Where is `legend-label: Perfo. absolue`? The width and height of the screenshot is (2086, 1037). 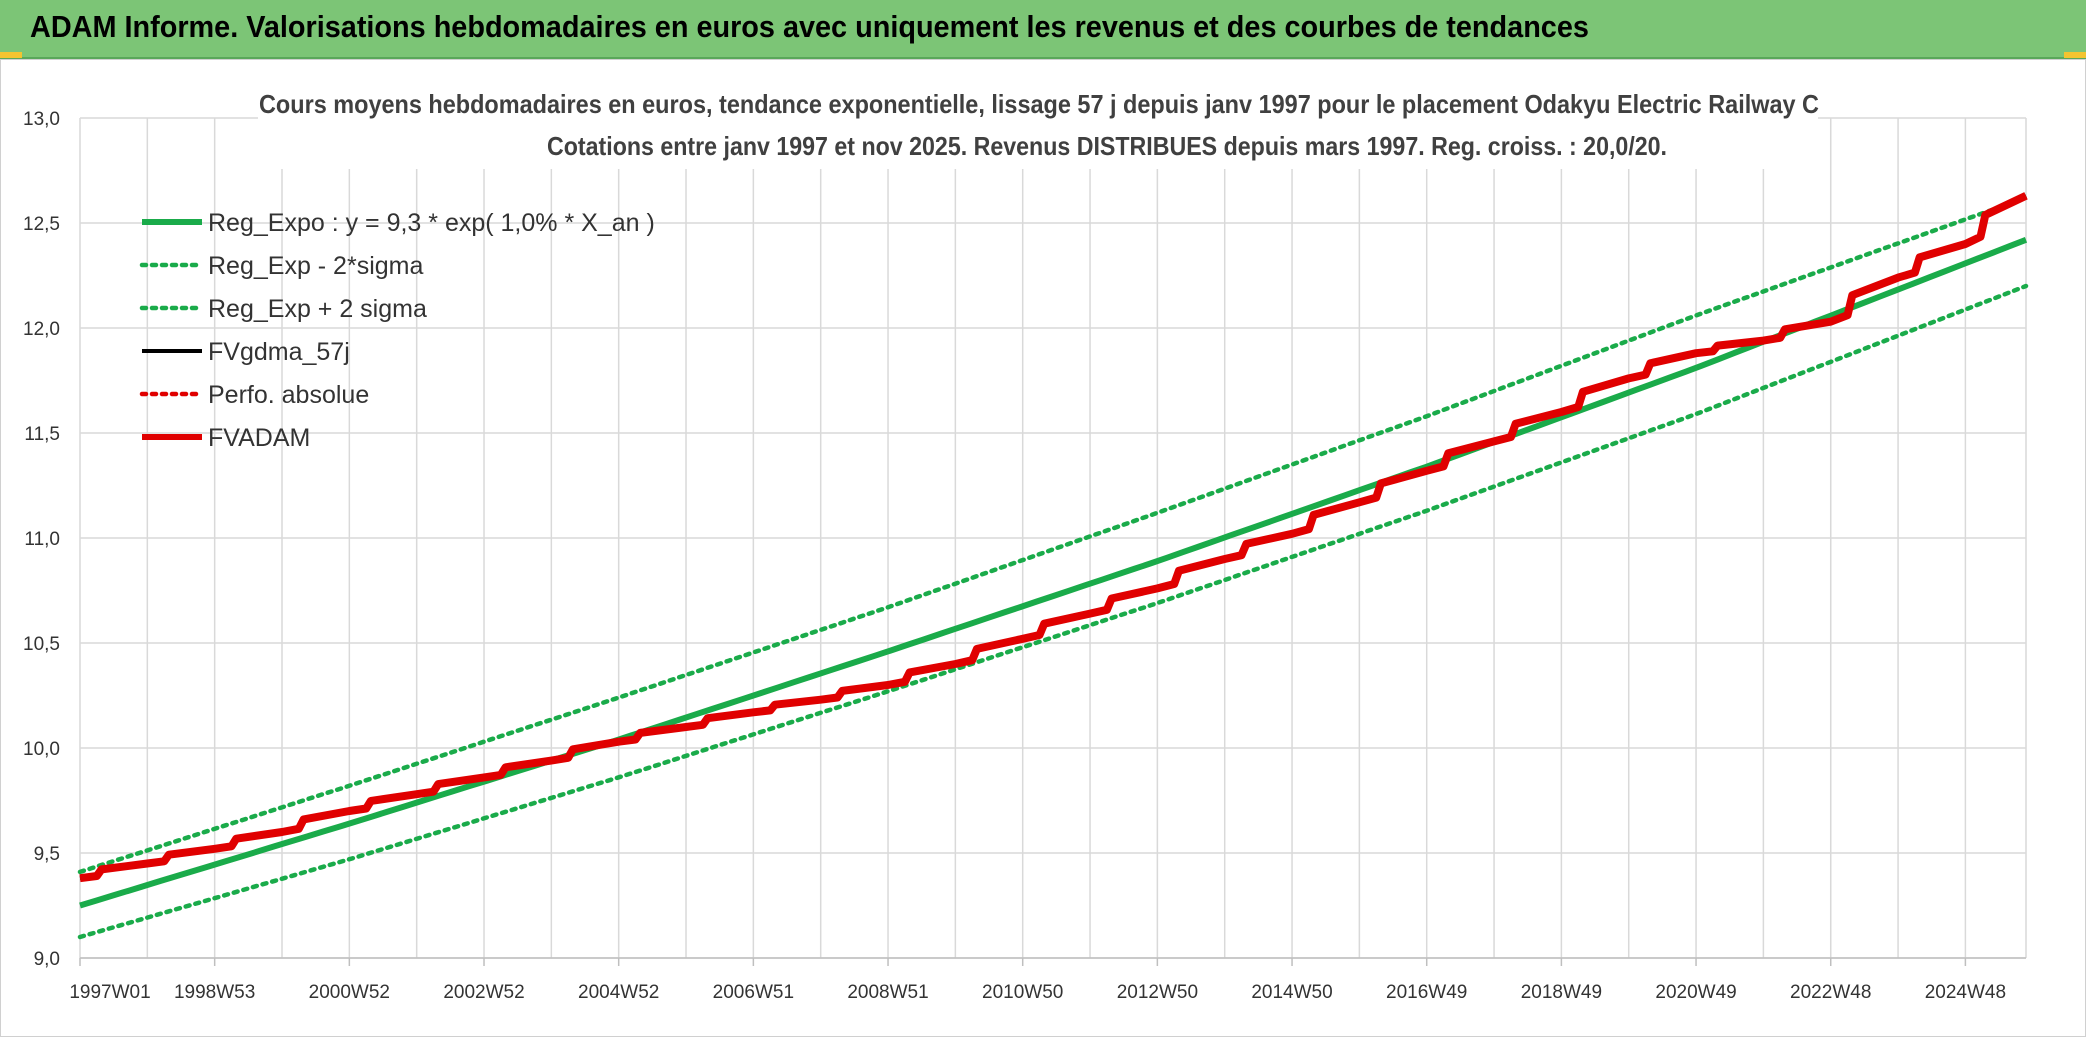
legend-label: Perfo. absolue is located at coordinates (288, 395).